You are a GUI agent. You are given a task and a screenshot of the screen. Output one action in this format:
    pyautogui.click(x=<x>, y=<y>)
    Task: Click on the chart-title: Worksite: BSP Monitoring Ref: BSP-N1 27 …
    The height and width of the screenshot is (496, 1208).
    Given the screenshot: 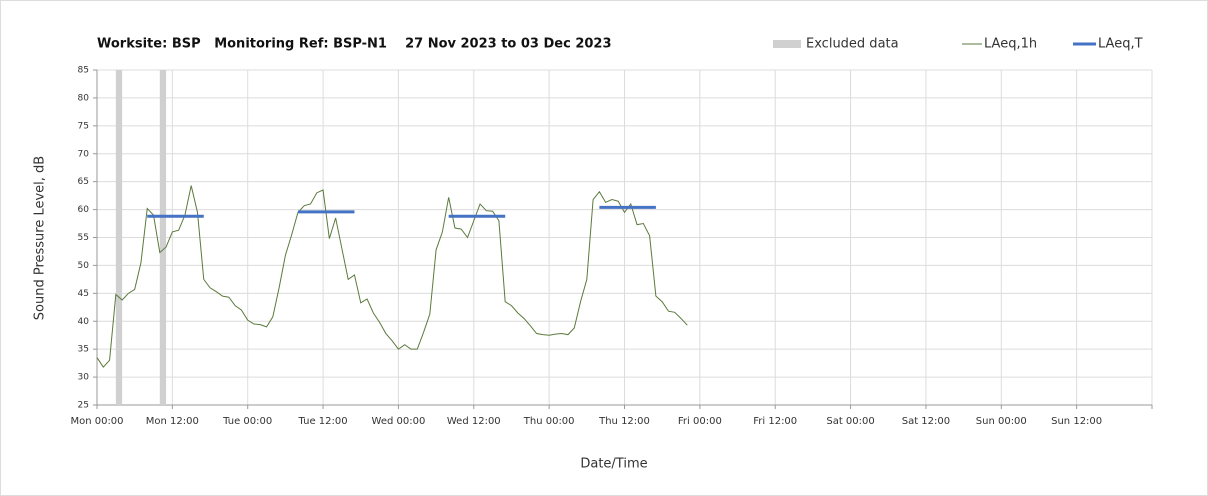 What is the action you would take?
    pyautogui.click(x=354, y=44)
    